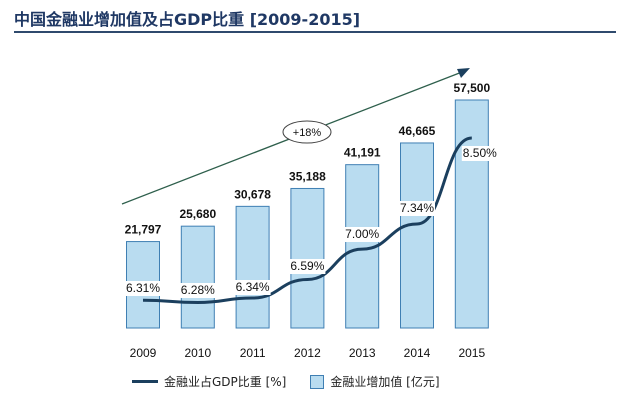 This screenshot has height=403, width=640. Describe the element at coordinates (471, 214) in the screenshot. I see `bar-2015` at that location.